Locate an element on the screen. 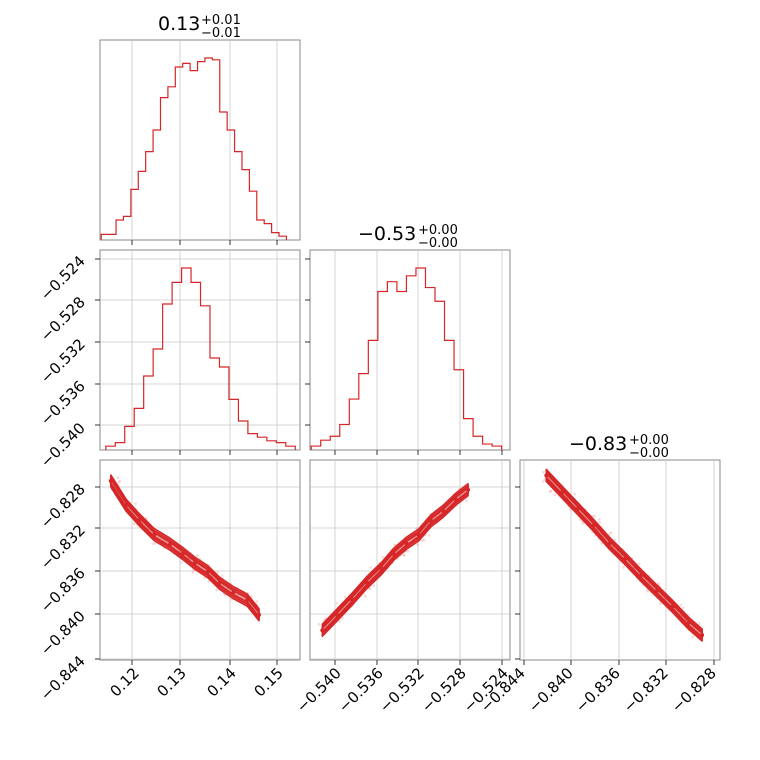 This screenshot has width=760, height=760. y-tick-label-row3: −0.840 is located at coordinates (63, 633).